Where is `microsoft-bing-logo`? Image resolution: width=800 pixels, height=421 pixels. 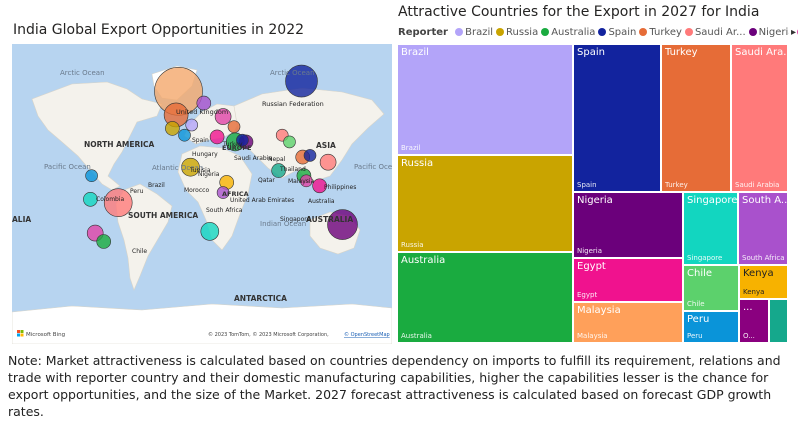
microsoft-bing-logo is located at coordinates (20, 333).